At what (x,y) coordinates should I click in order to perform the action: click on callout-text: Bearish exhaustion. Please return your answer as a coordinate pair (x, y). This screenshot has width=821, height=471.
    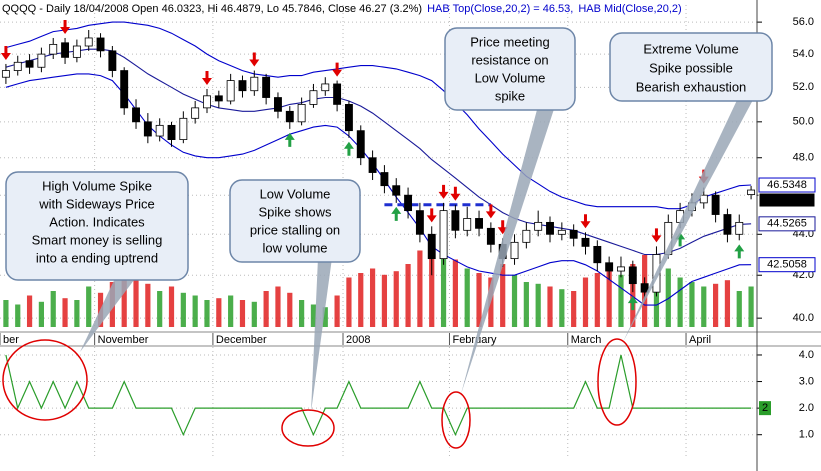
    Looking at the image, I should click on (691, 86).